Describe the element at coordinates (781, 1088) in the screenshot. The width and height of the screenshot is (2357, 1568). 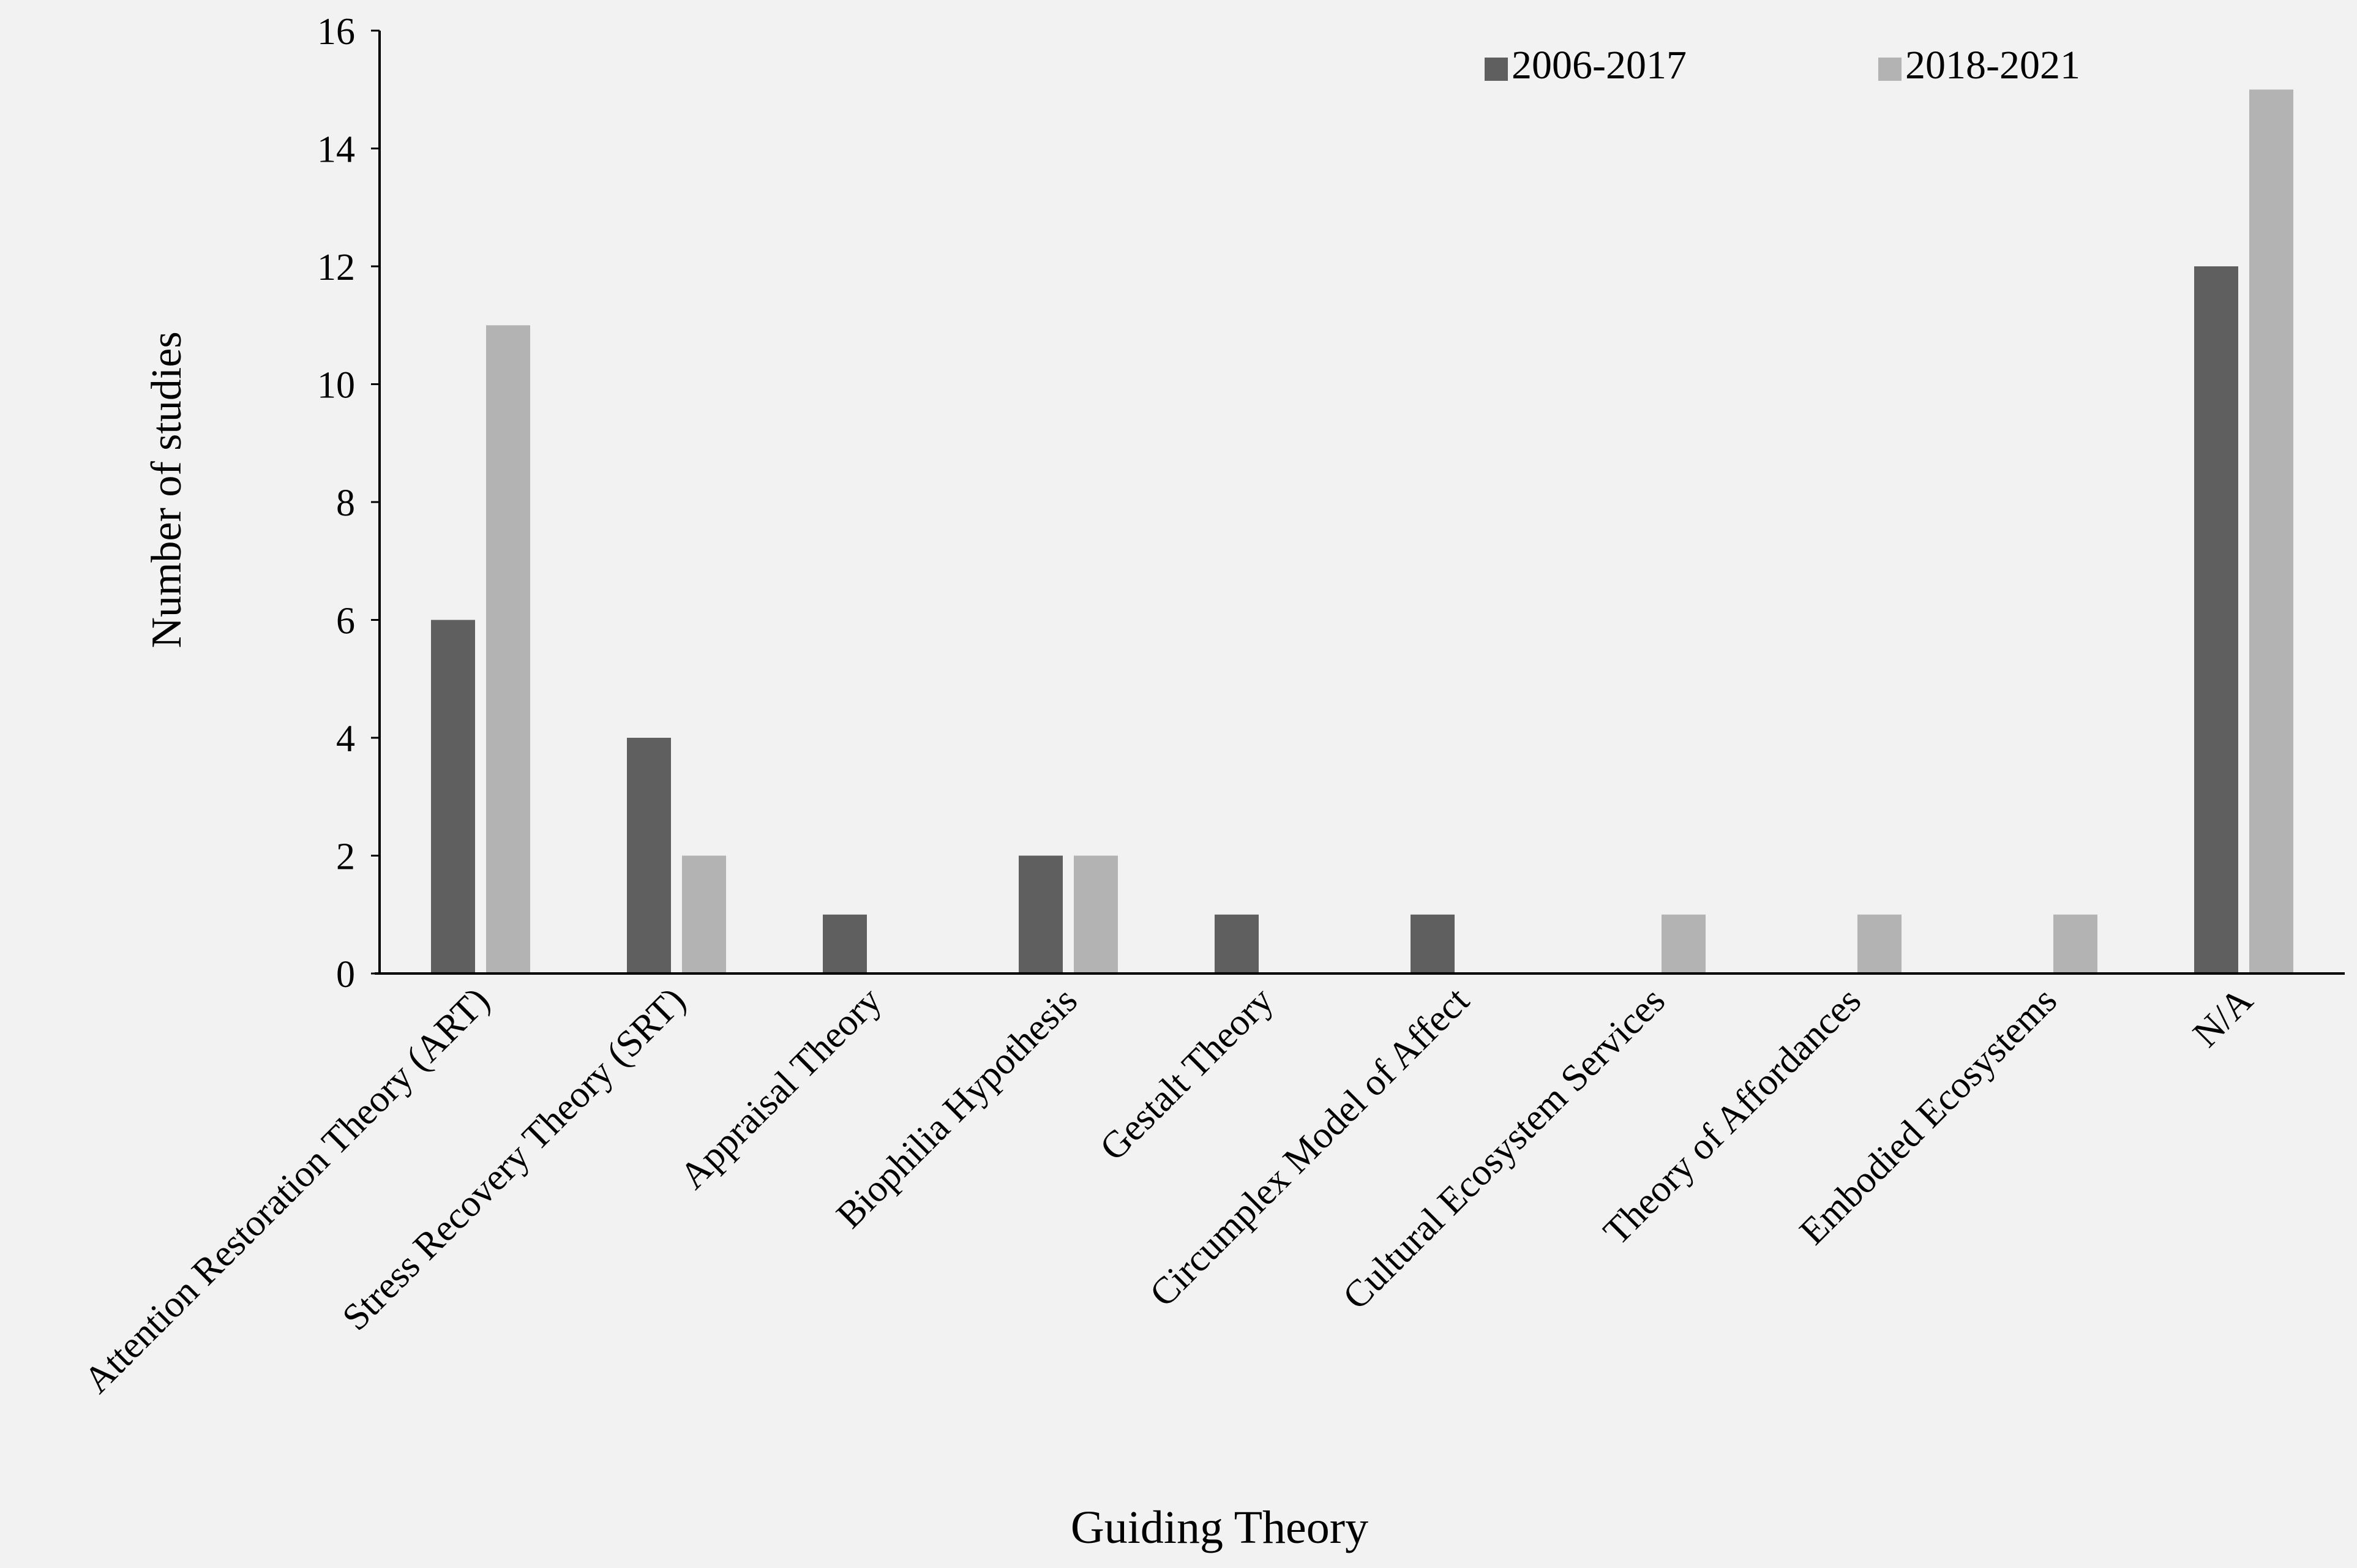
I see `x-tick-label: Appraisal Theory` at that location.